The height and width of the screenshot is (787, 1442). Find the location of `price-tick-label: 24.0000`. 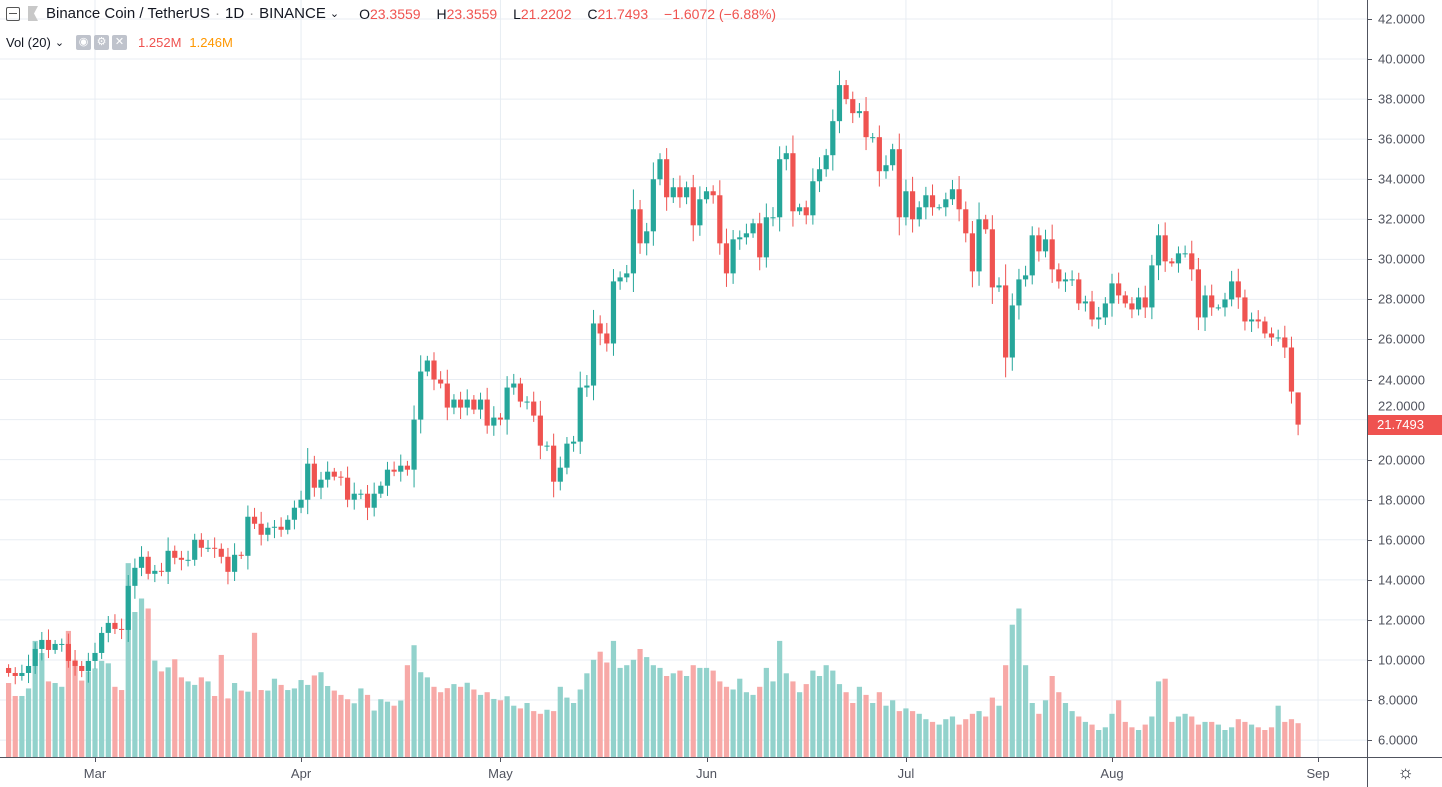

price-tick-label: 24.0000 is located at coordinates (1401, 380).